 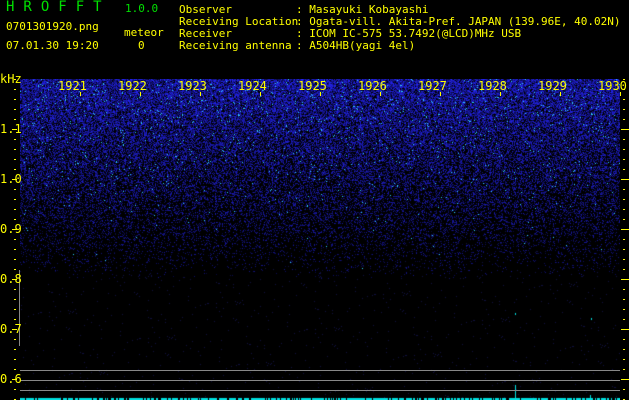 What do you see at coordinates (19, 308) in the screenshot?
I see `marker-line` at bounding box center [19, 308].